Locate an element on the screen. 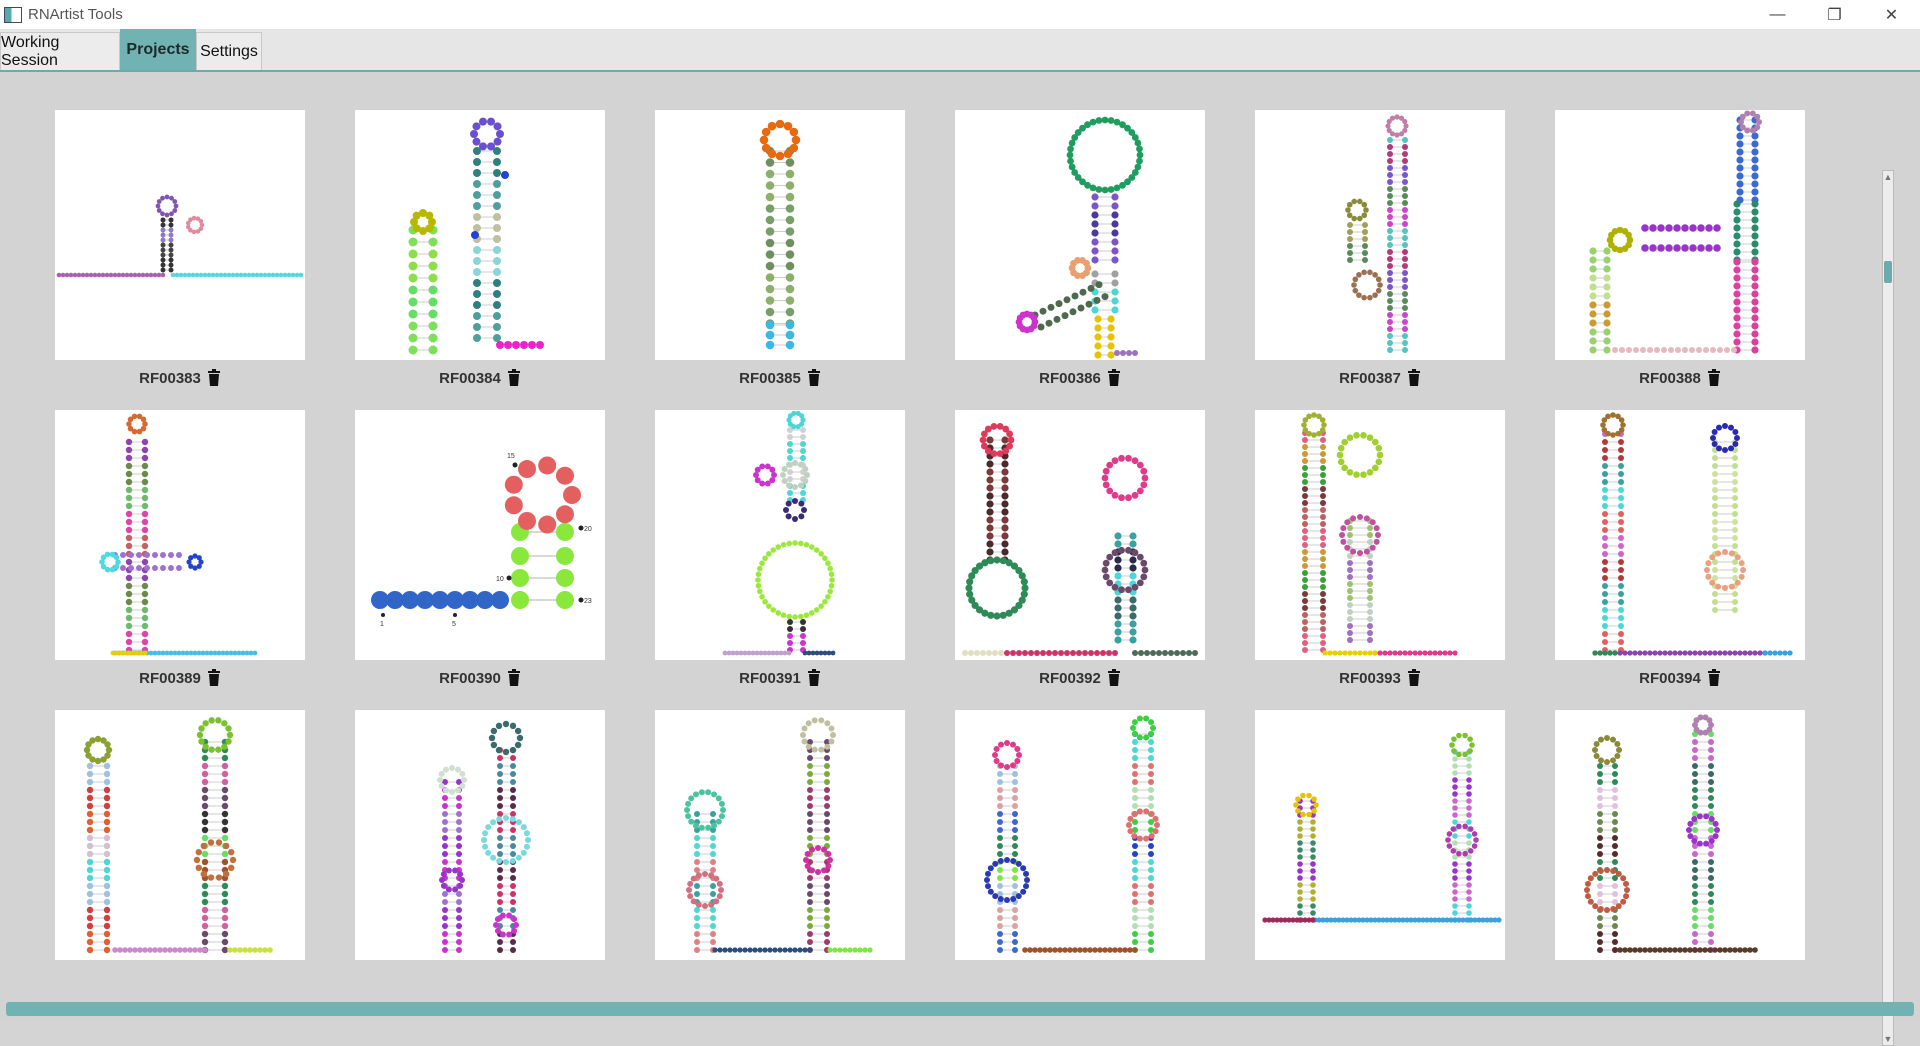 The width and height of the screenshot is (1920, 1046). project-label-row: RF00391 is located at coordinates (780, 678).